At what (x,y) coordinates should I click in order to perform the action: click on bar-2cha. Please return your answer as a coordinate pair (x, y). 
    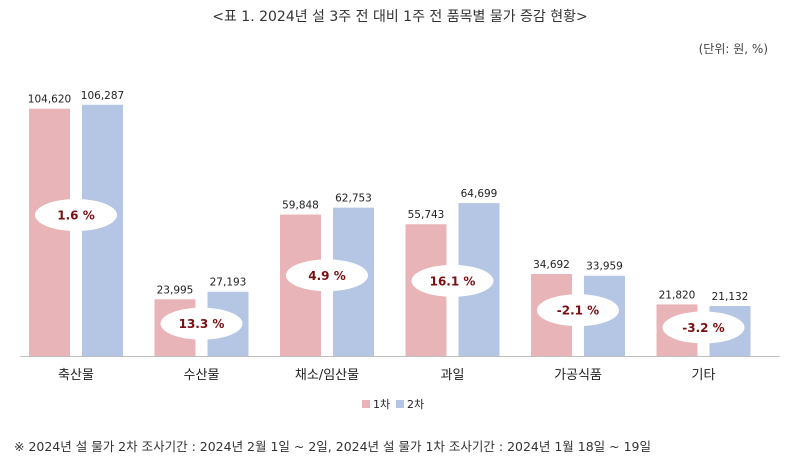
    Looking at the image, I should click on (102, 230).